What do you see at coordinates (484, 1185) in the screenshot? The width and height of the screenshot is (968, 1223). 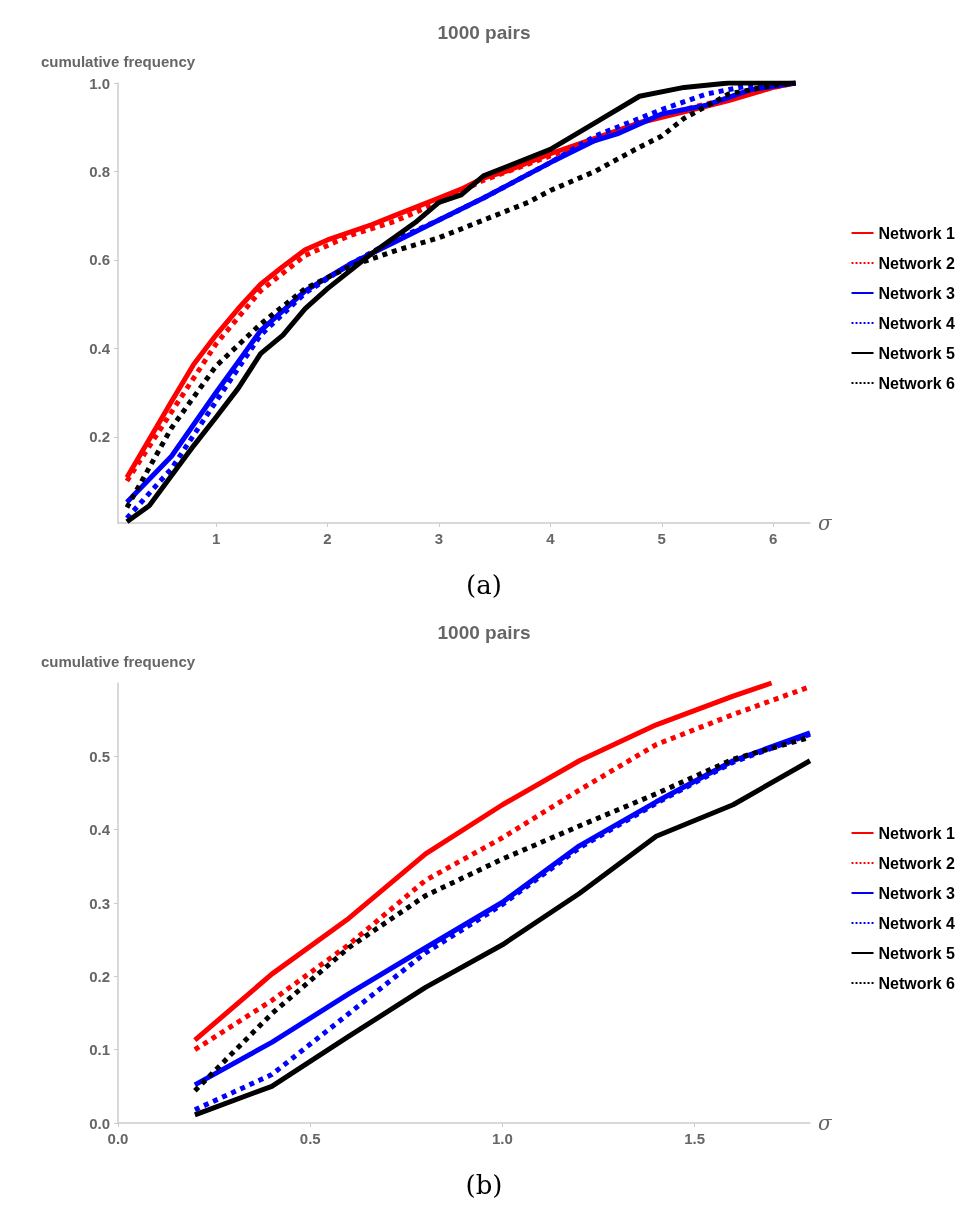 I see `text: (b)` at bounding box center [484, 1185].